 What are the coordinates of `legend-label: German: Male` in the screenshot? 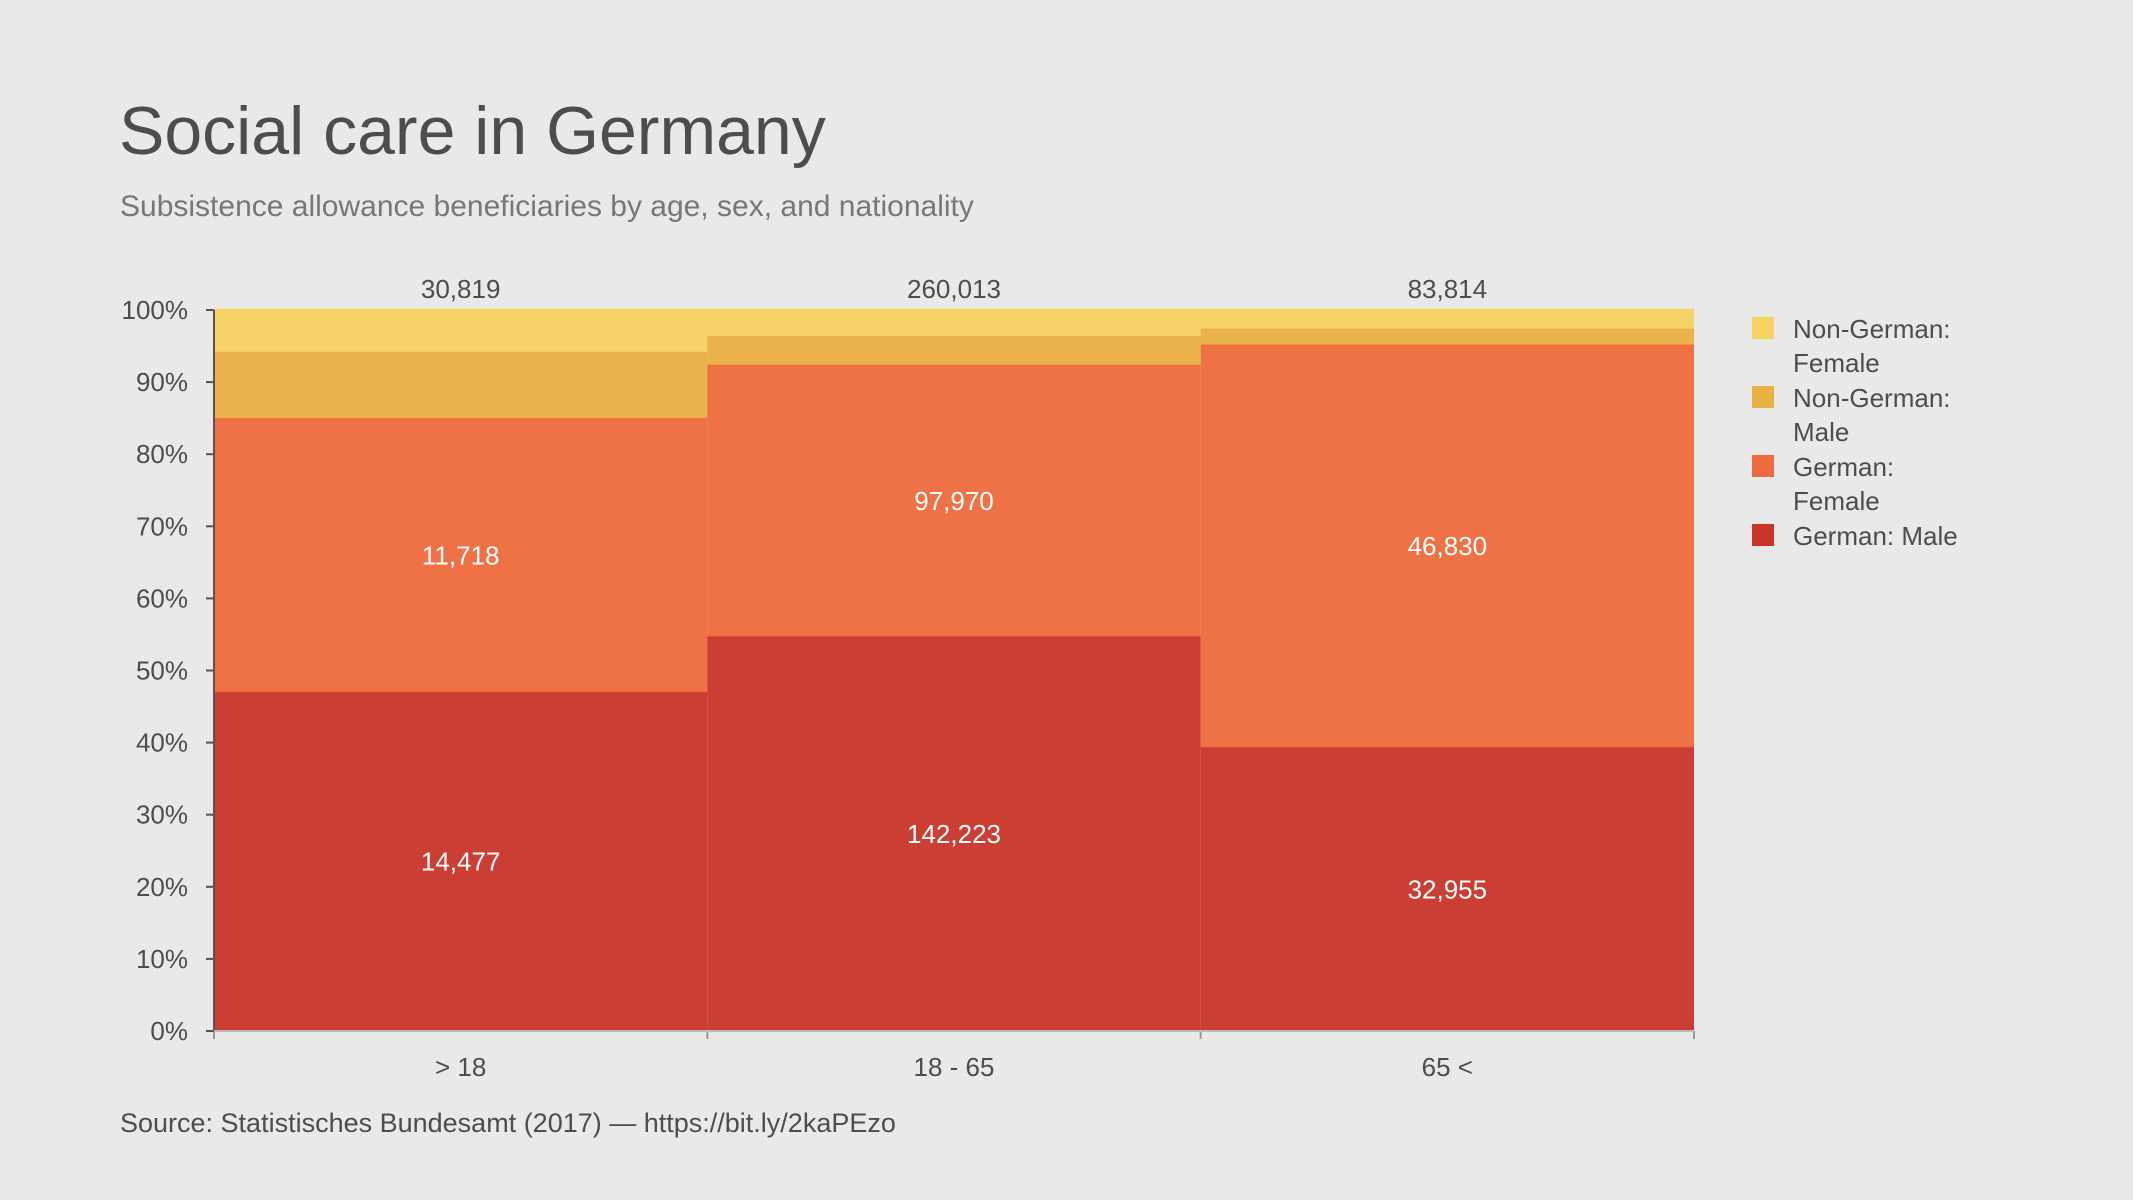 It's located at (1875, 536).